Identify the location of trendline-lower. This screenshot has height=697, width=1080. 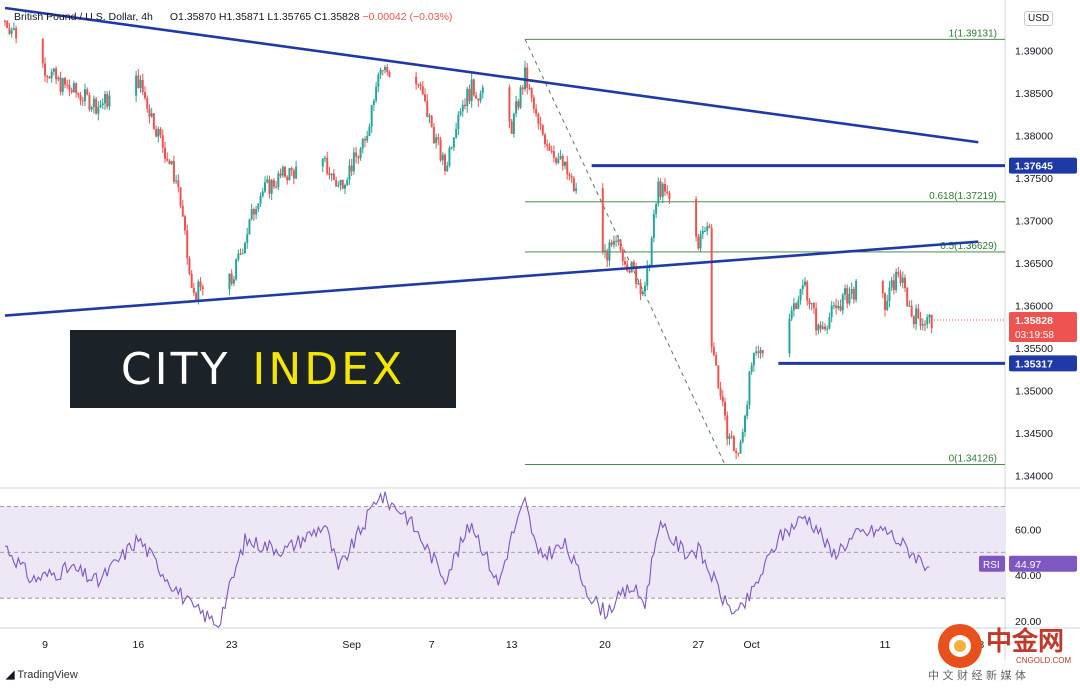
(491, 278).